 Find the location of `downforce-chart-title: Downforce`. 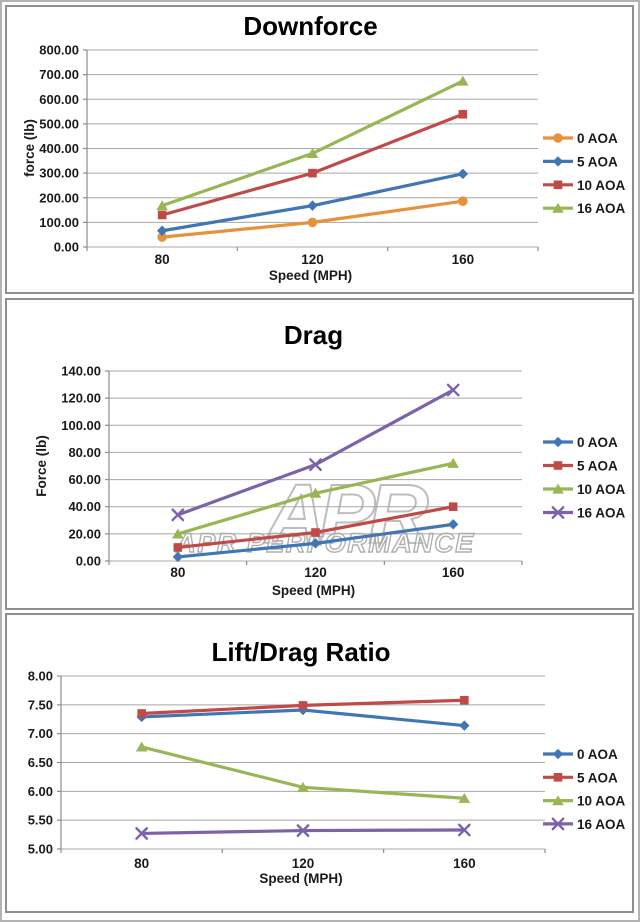

downforce-chart-title: Downforce is located at coordinates (310, 26).